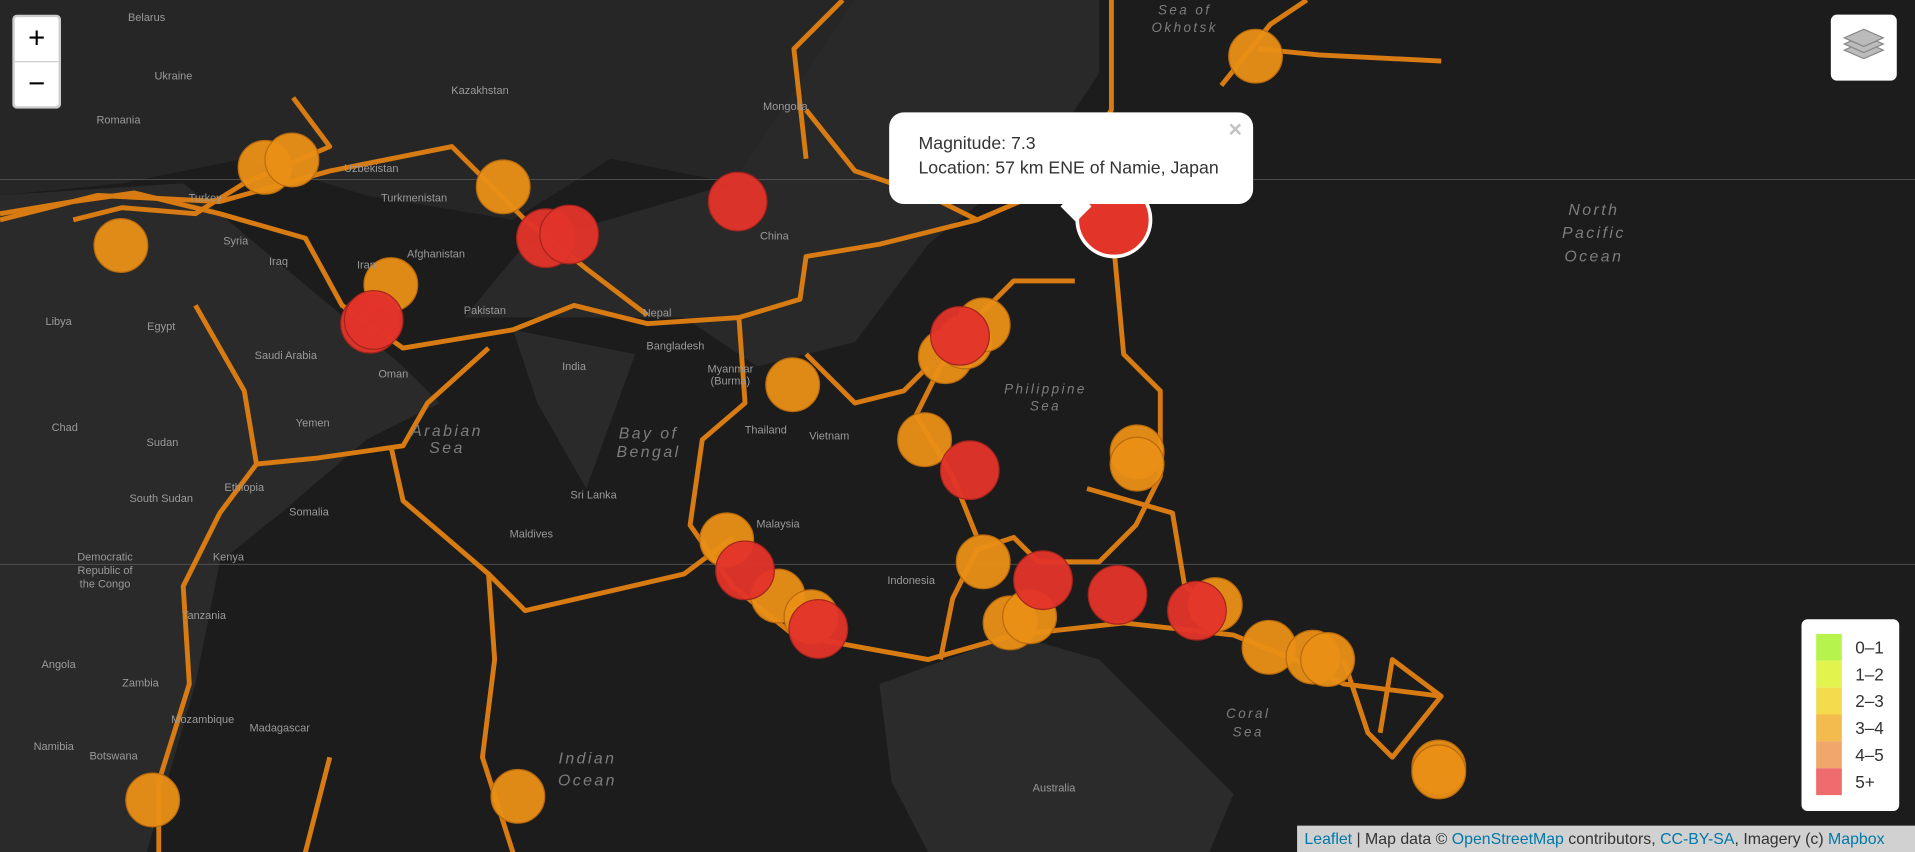  What do you see at coordinates (1507, 838) in the screenshot?
I see `attribution-link: OpenStreetMap` at bounding box center [1507, 838].